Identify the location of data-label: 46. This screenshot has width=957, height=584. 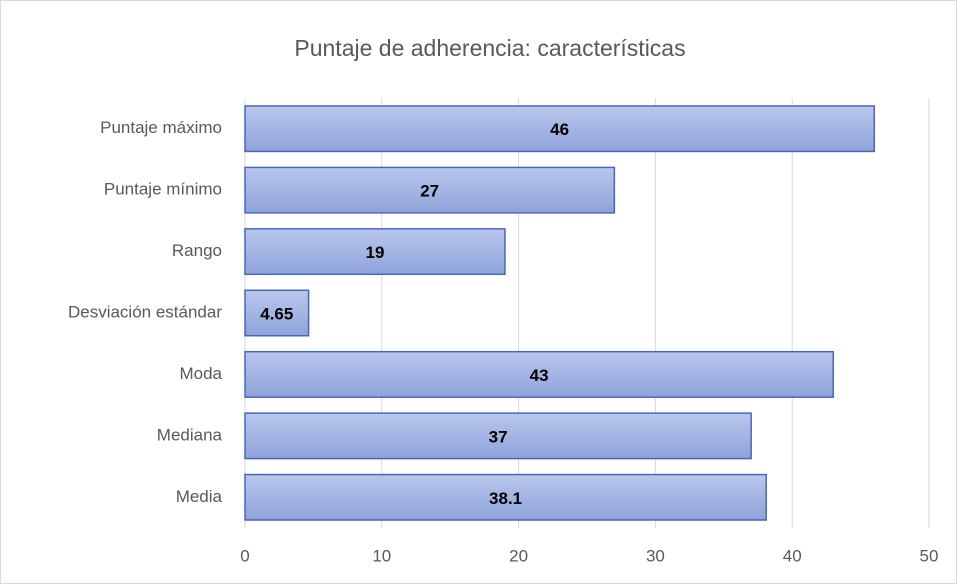
(559, 129).